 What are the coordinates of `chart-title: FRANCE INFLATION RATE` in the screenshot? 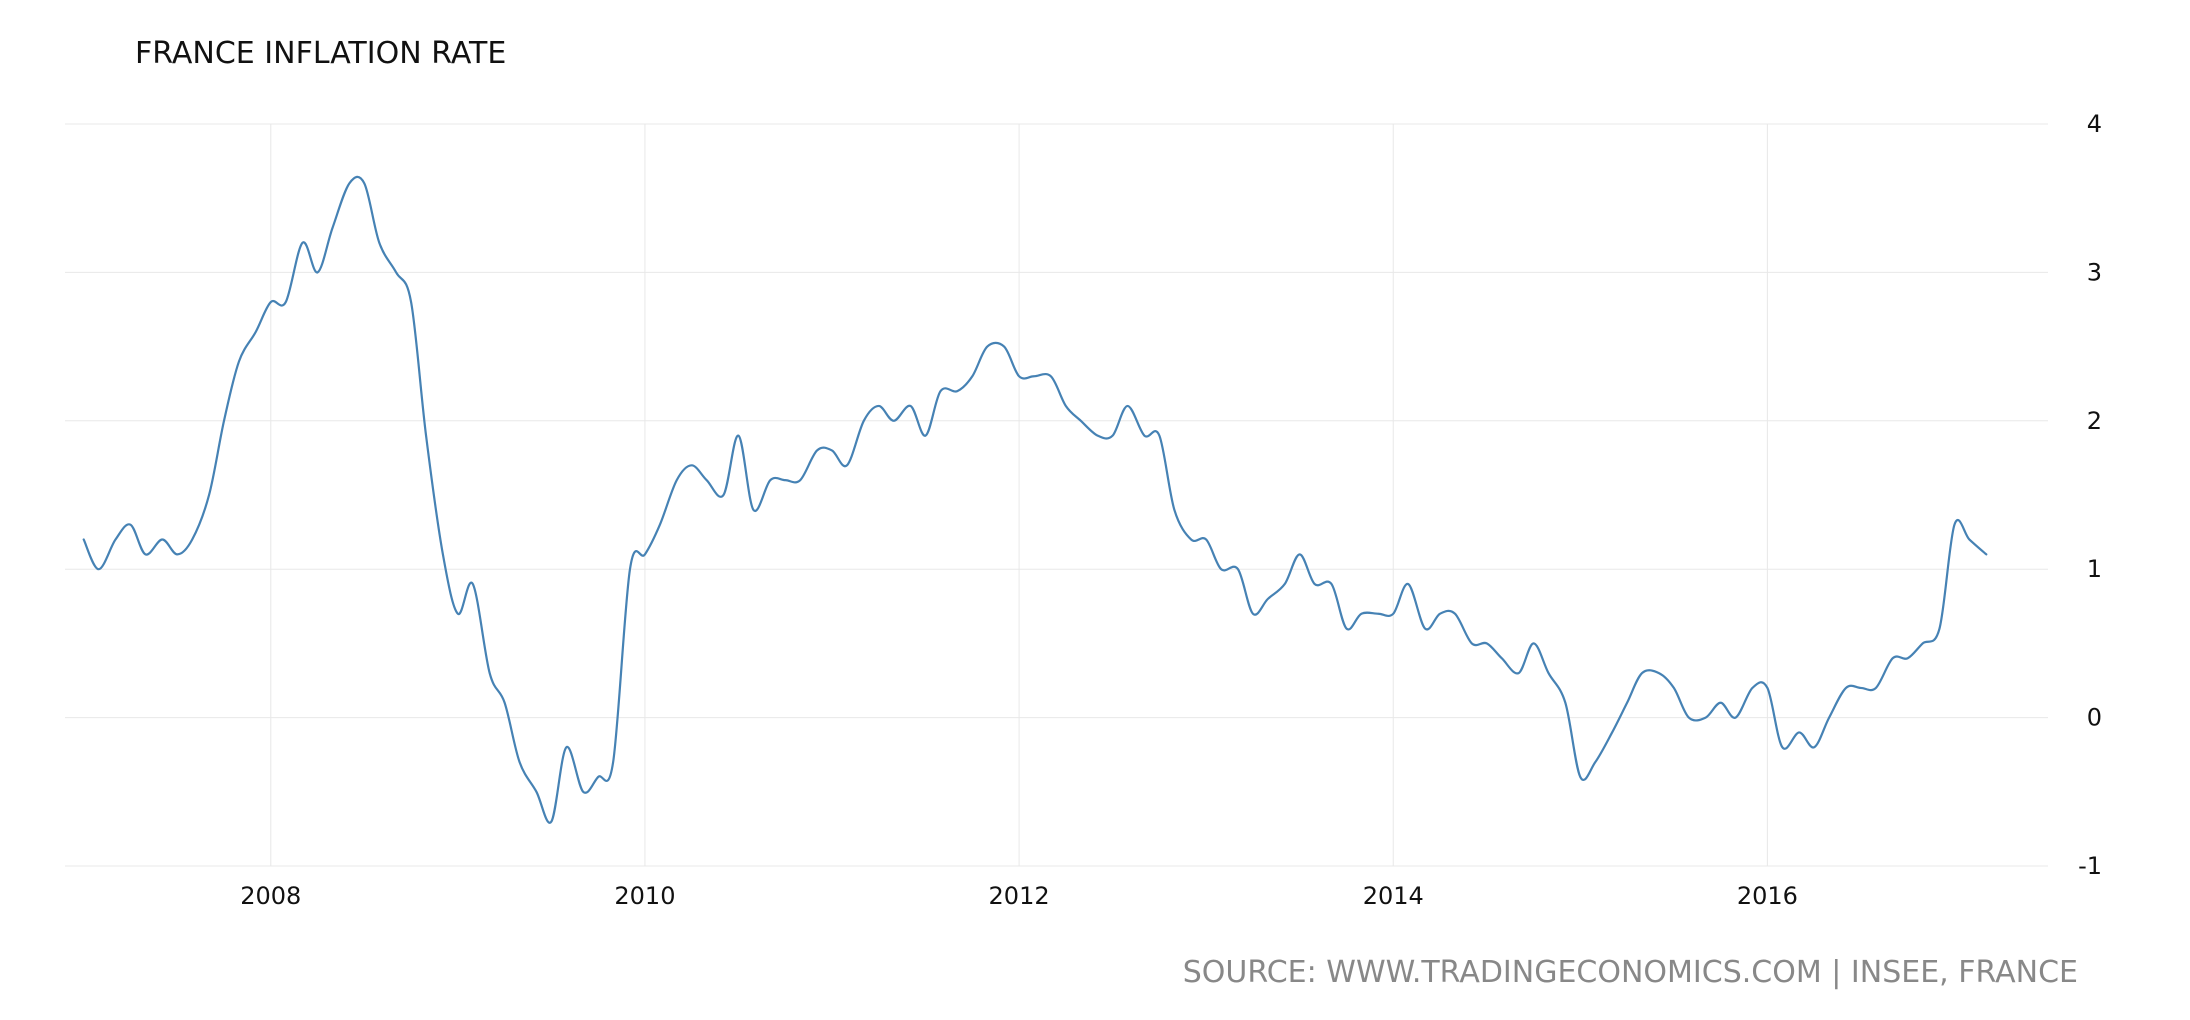 It's located at (320, 53).